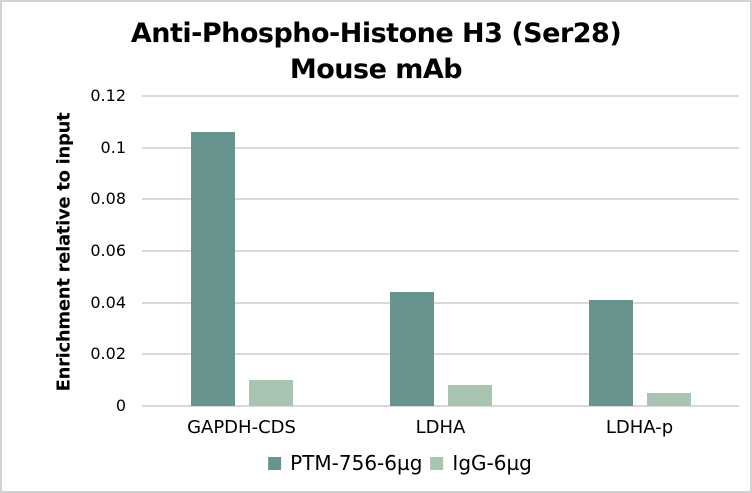 The height and width of the screenshot is (493, 752). I want to click on legend-label-igg-6-g: IgG-6µg, so click(492, 463).